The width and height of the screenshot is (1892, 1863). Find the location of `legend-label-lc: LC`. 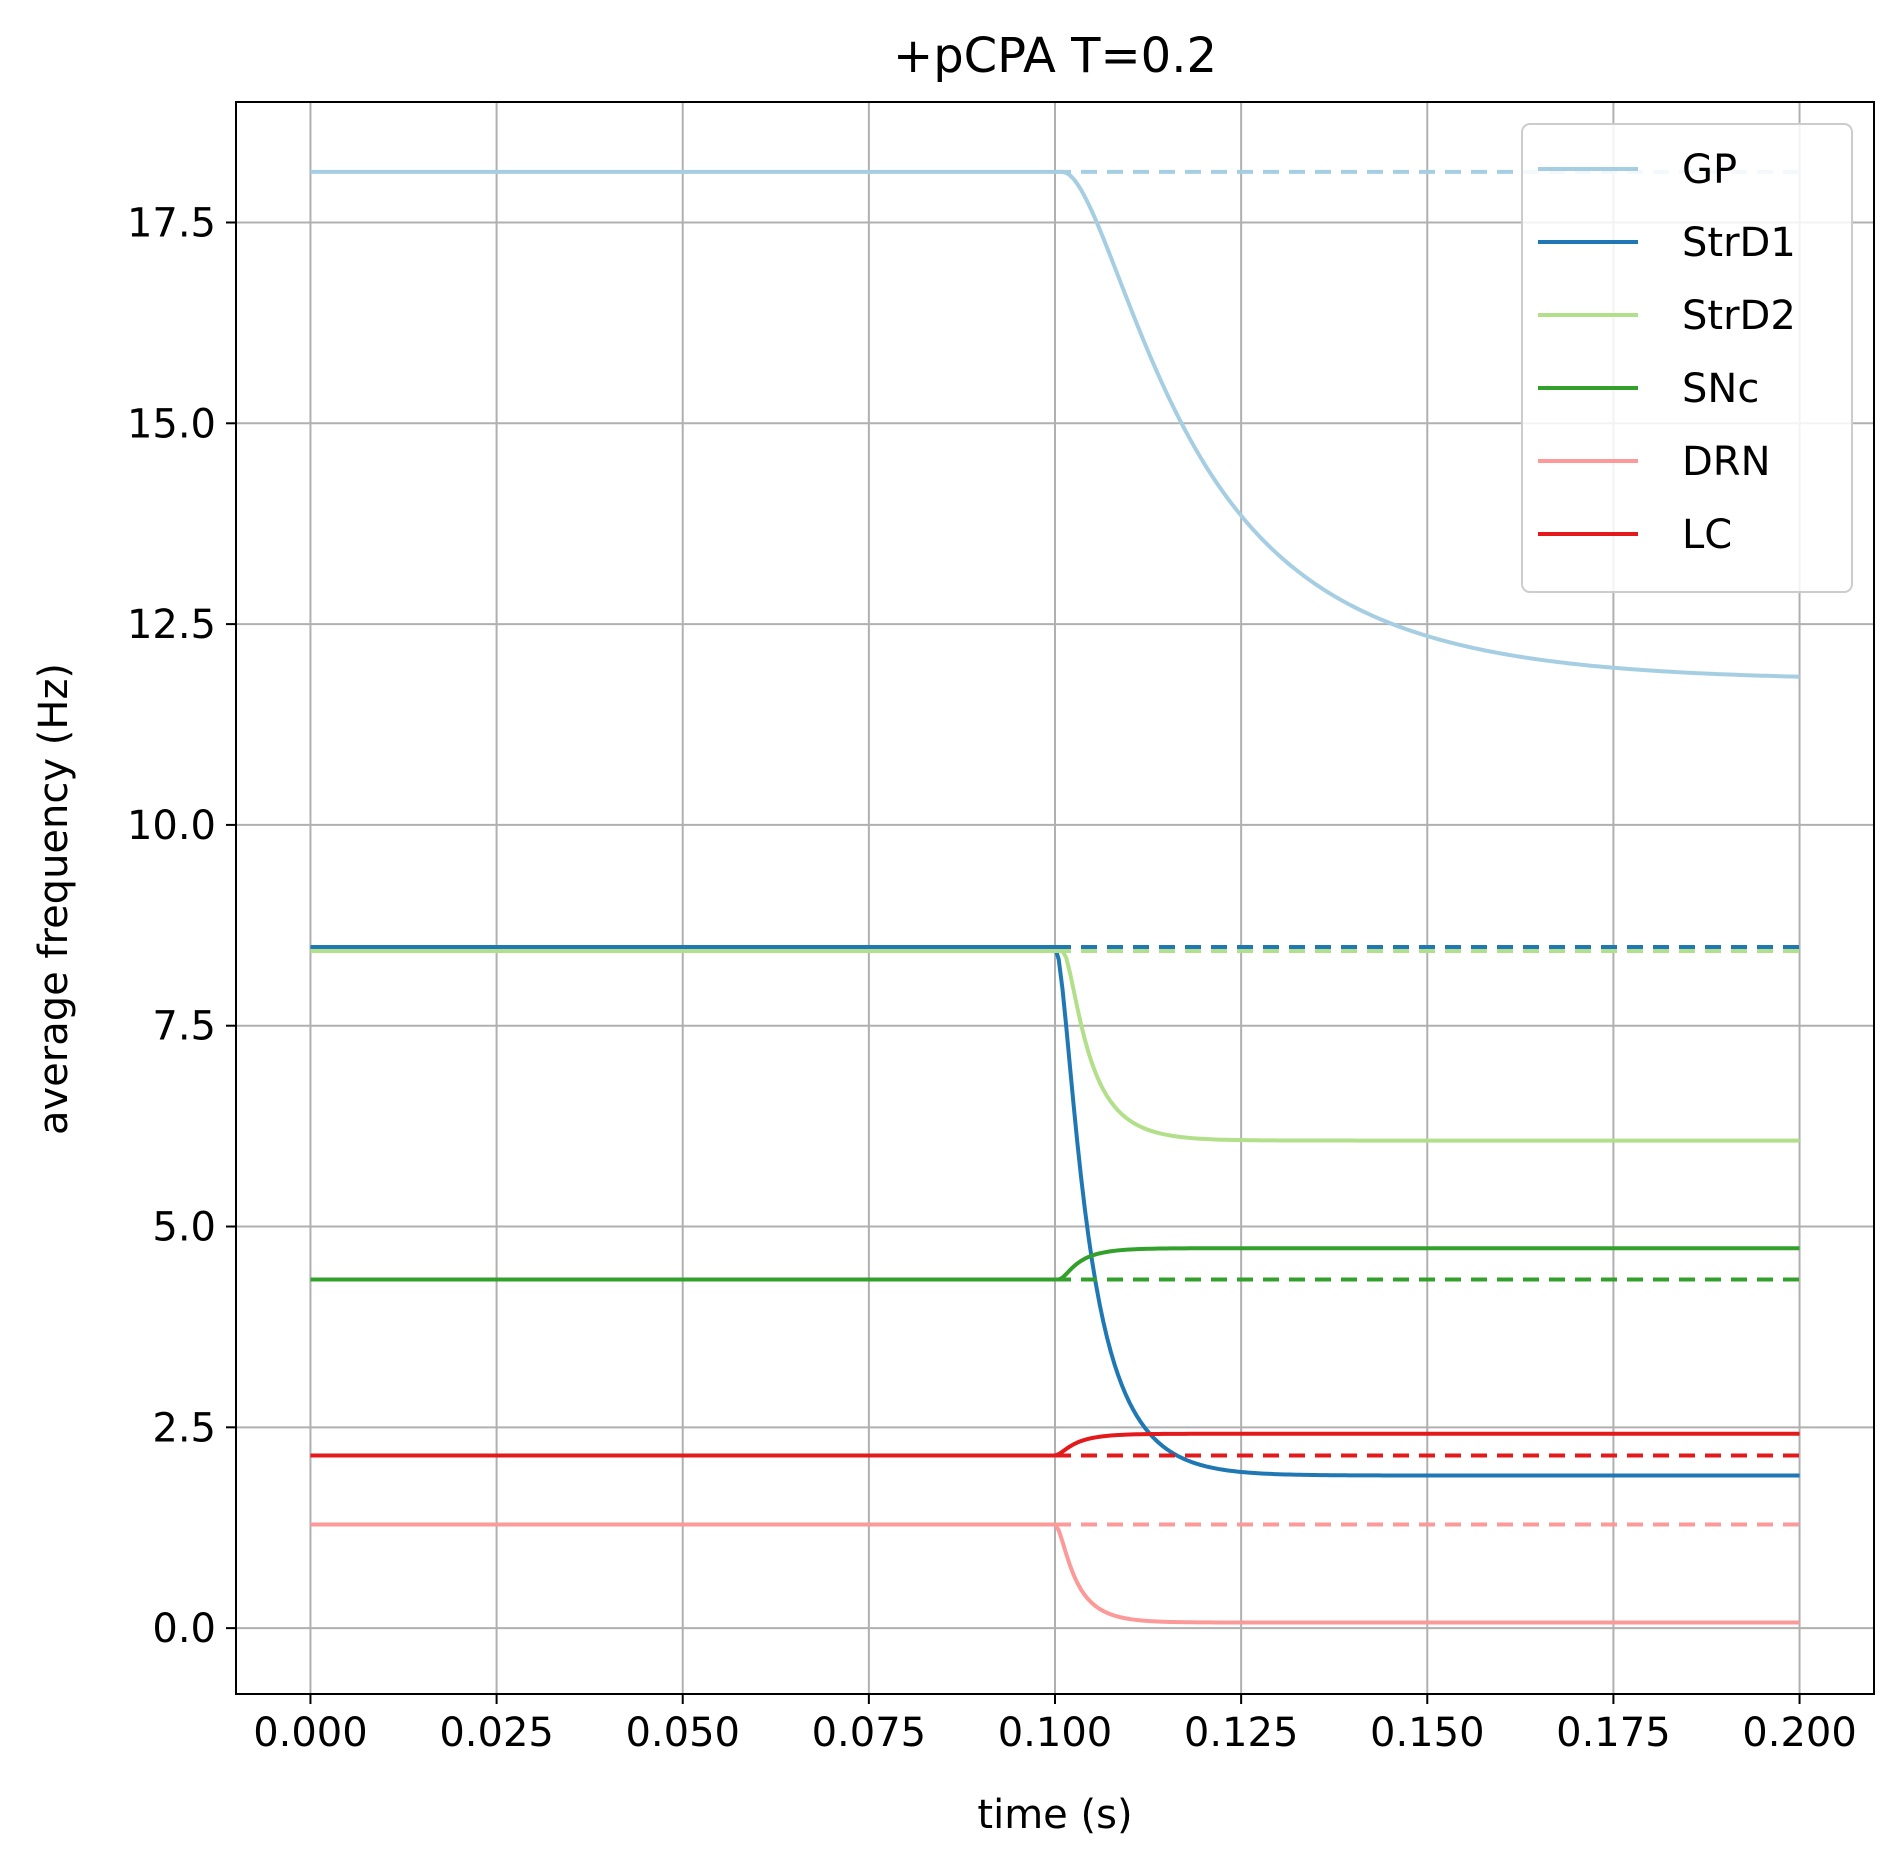

legend-label-lc: LC is located at coordinates (1707, 535).